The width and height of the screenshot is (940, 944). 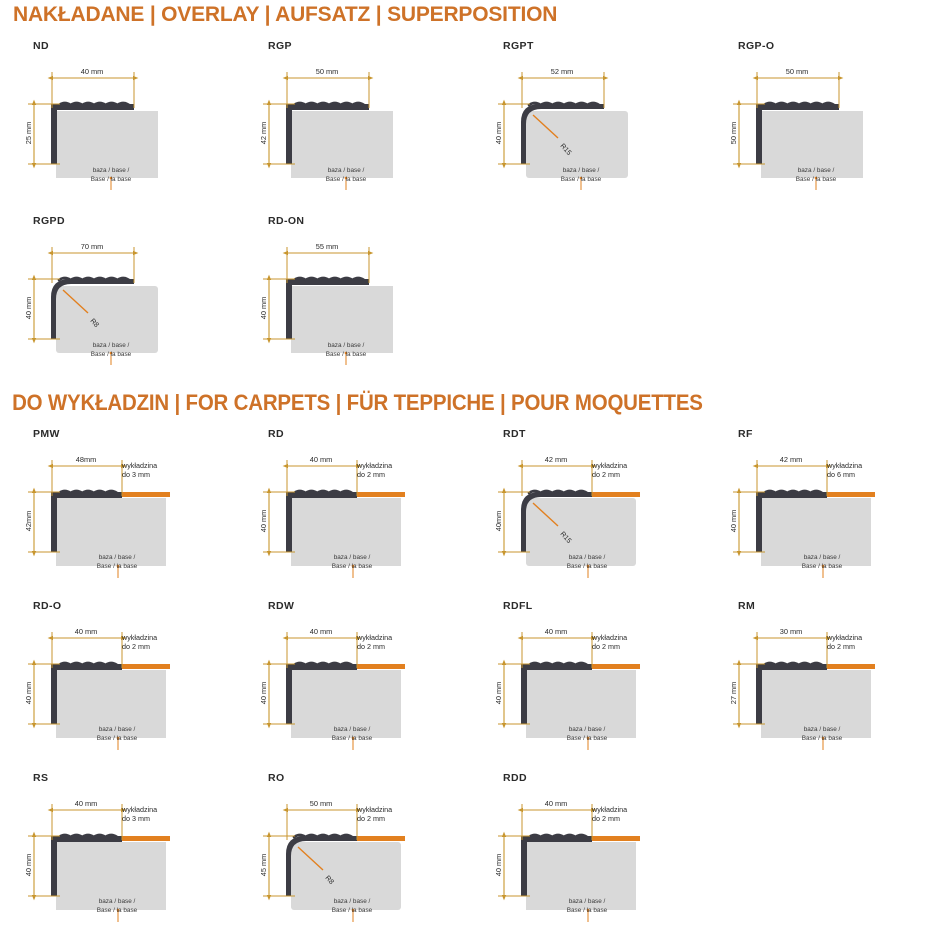 What do you see at coordinates (791, 631) in the screenshot?
I see `svg-text: 30 mm` at bounding box center [791, 631].